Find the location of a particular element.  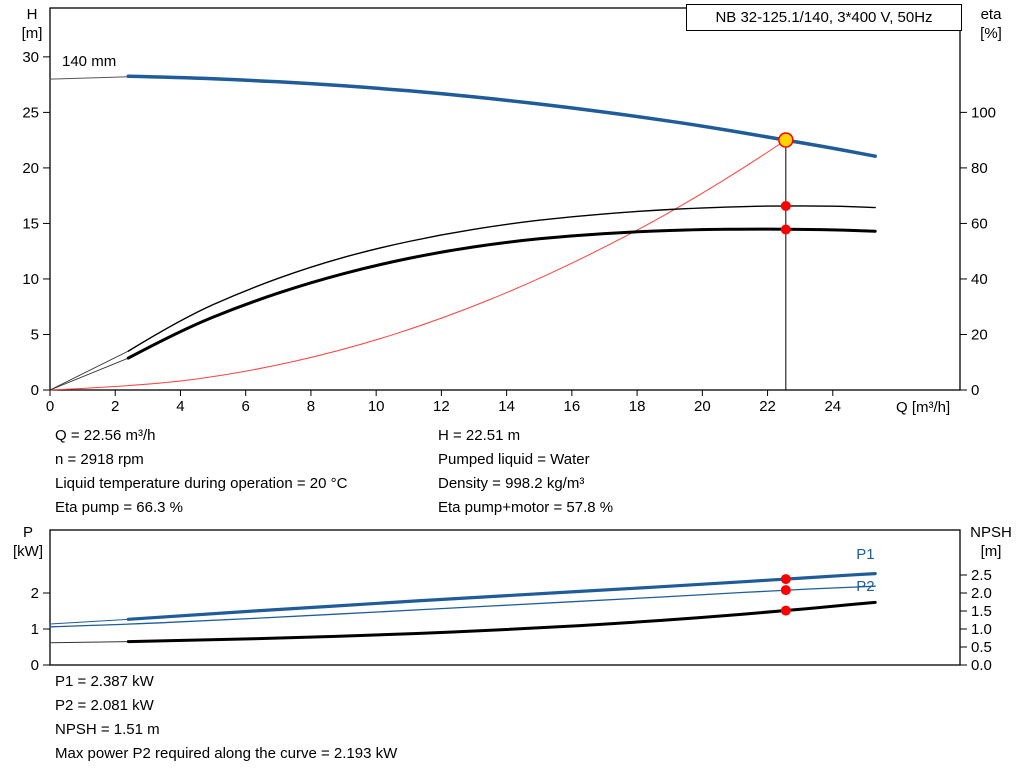

y-right-tick-label: 0.0 is located at coordinates (981, 665).